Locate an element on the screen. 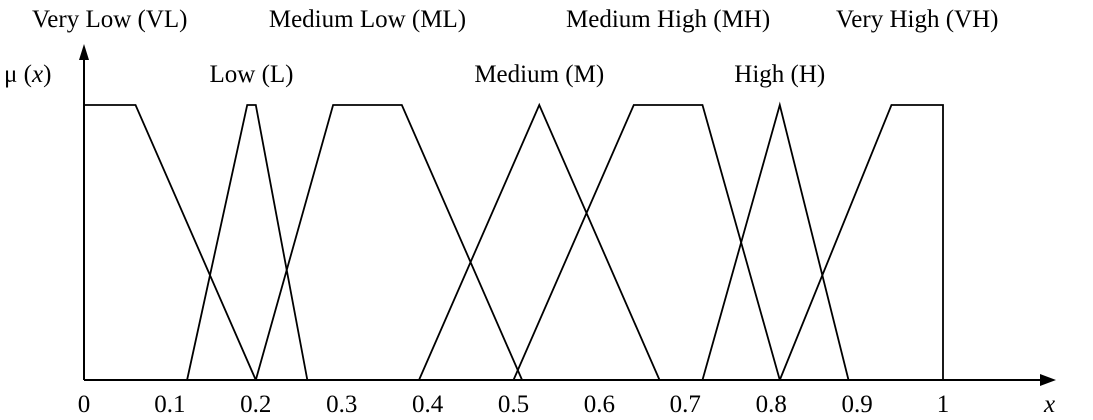  mf-line-low-l is located at coordinates (247, 242).